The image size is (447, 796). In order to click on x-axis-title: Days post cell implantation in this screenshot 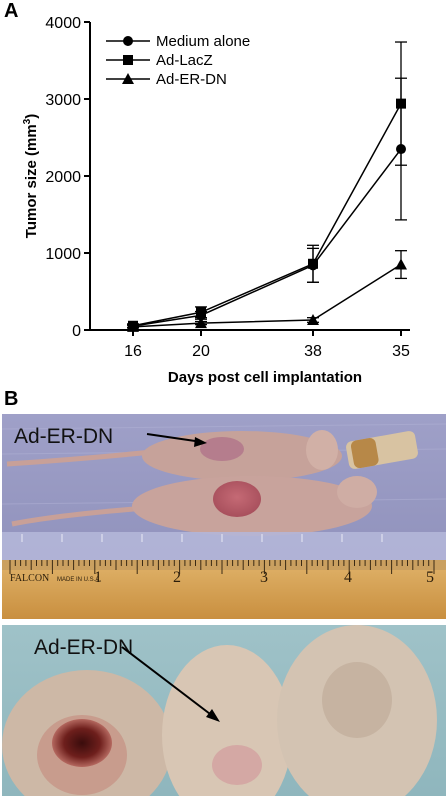, I will do `click(265, 377)`.